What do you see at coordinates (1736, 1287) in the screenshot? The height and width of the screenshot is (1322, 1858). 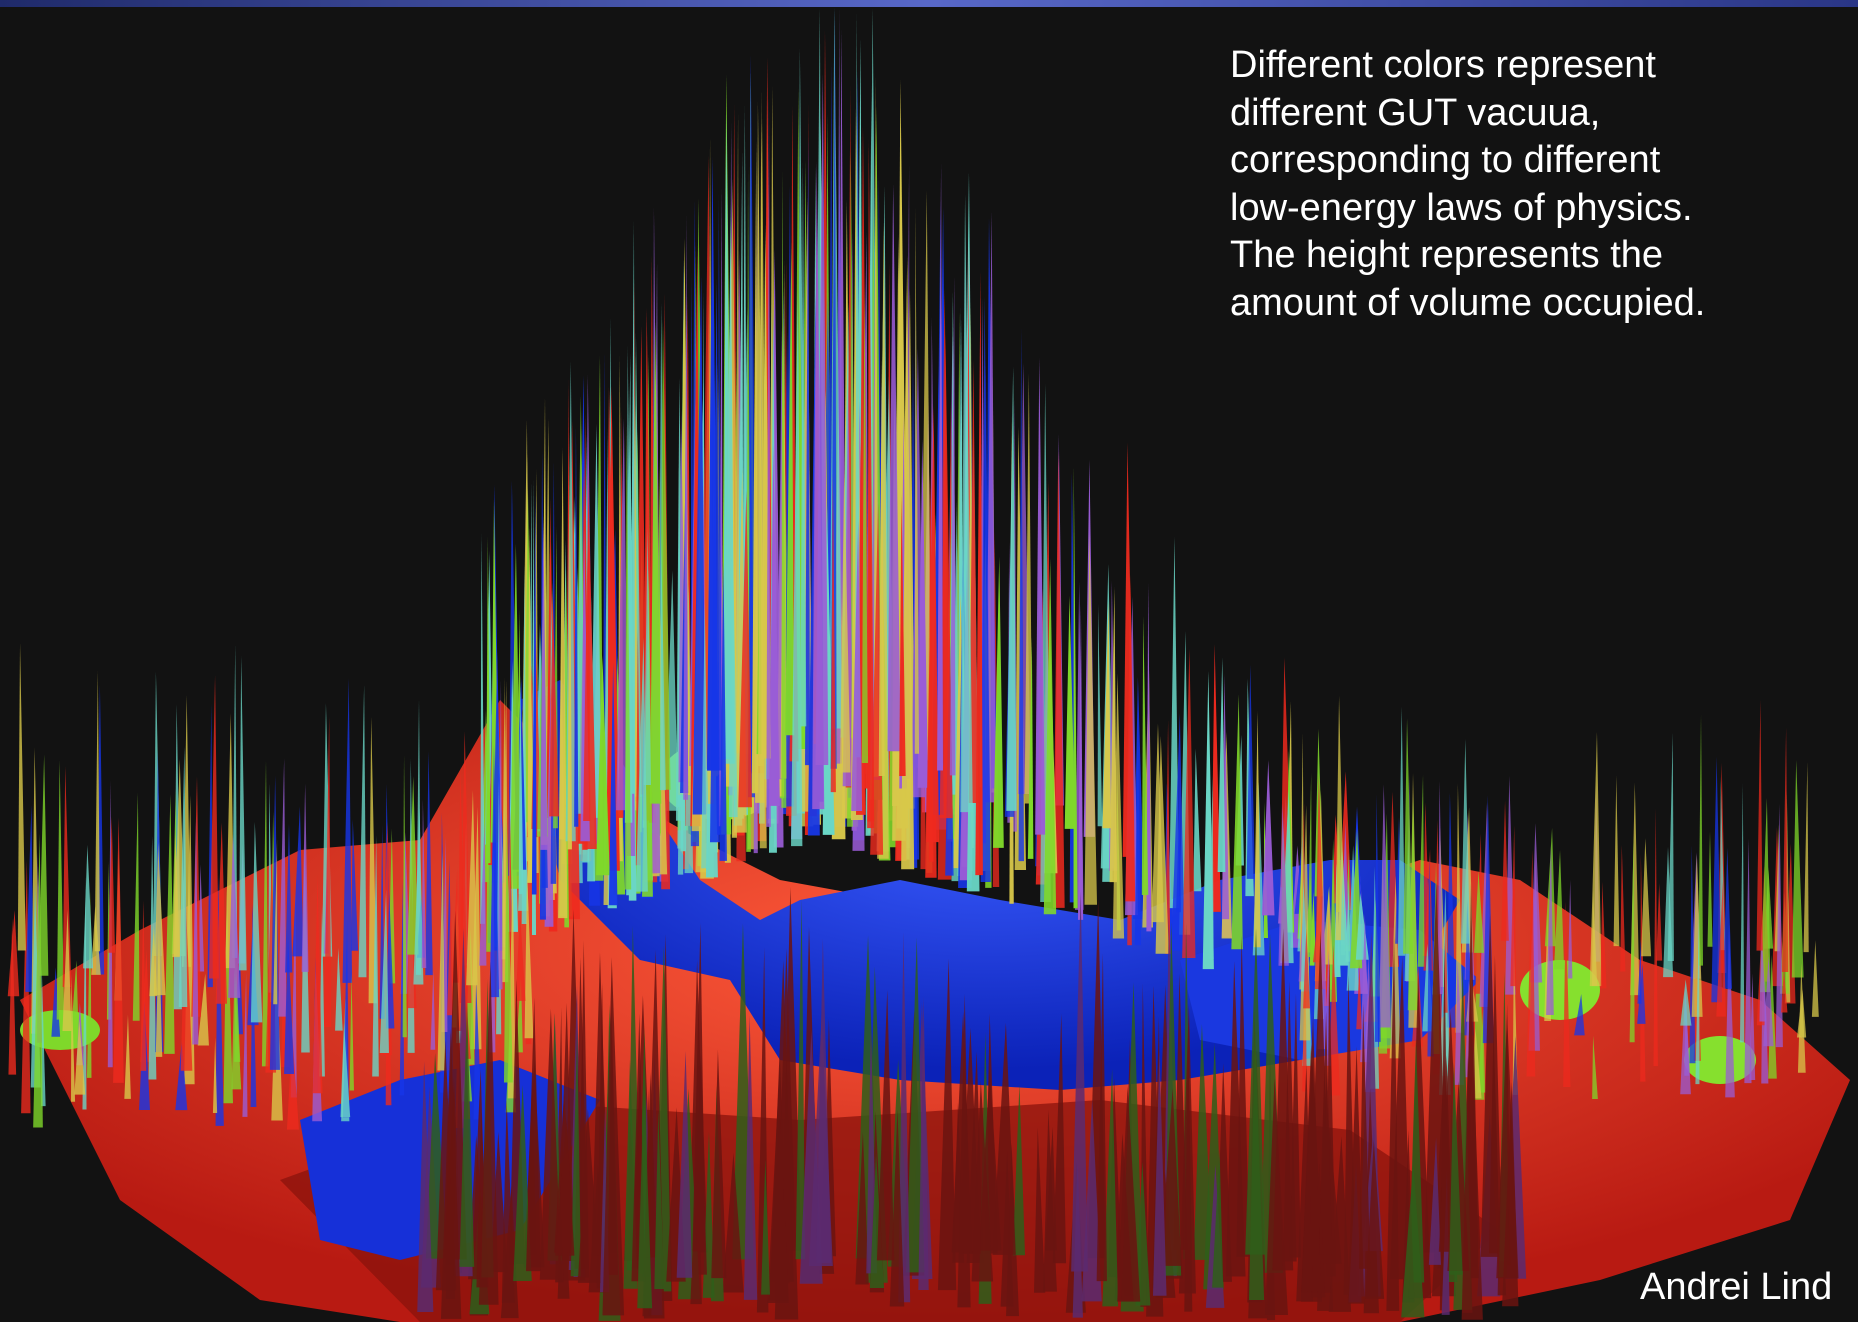 I see `credit-text: Andrei Lind` at bounding box center [1736, 1287].